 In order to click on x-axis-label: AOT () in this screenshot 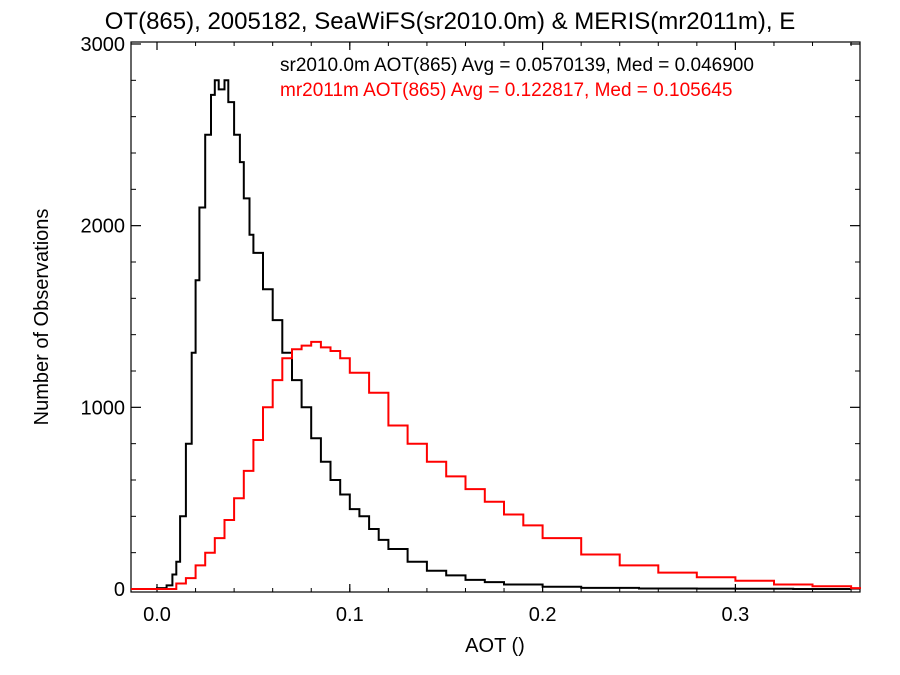, I will do `click(495, 646)`.